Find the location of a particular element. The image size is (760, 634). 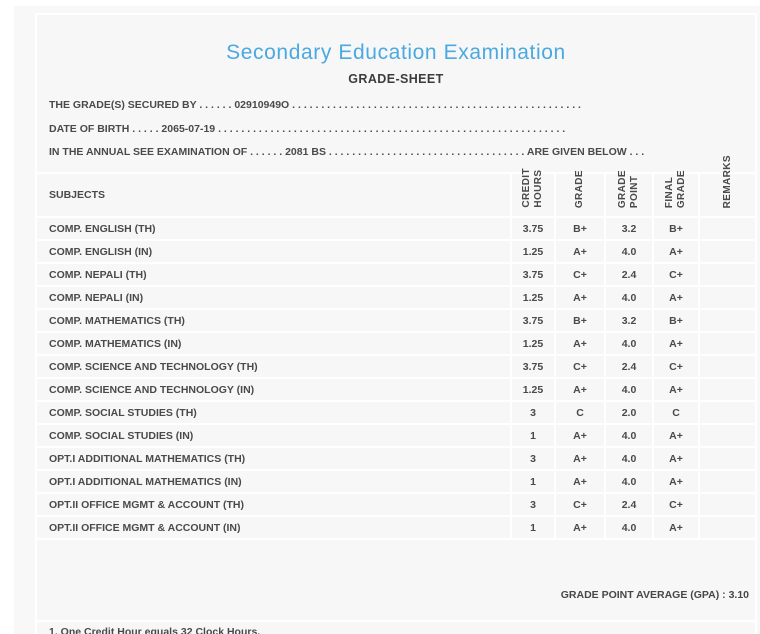

subject-cell: COMP. MATHEMATICS (IN) is located at coordinates (274, 344).